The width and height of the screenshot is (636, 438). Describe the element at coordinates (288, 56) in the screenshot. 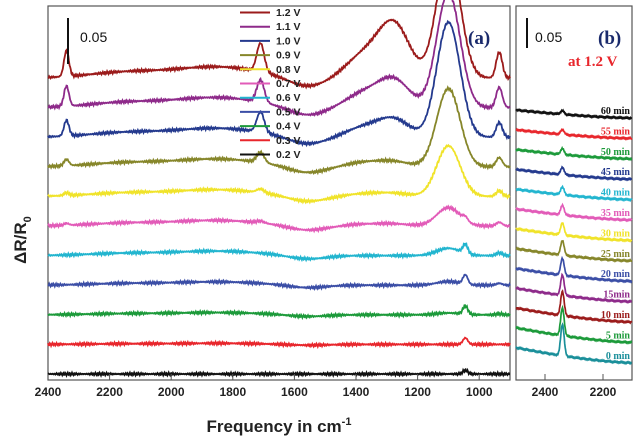

I see `panel-a-legend-label: 0.9 V` at that location.